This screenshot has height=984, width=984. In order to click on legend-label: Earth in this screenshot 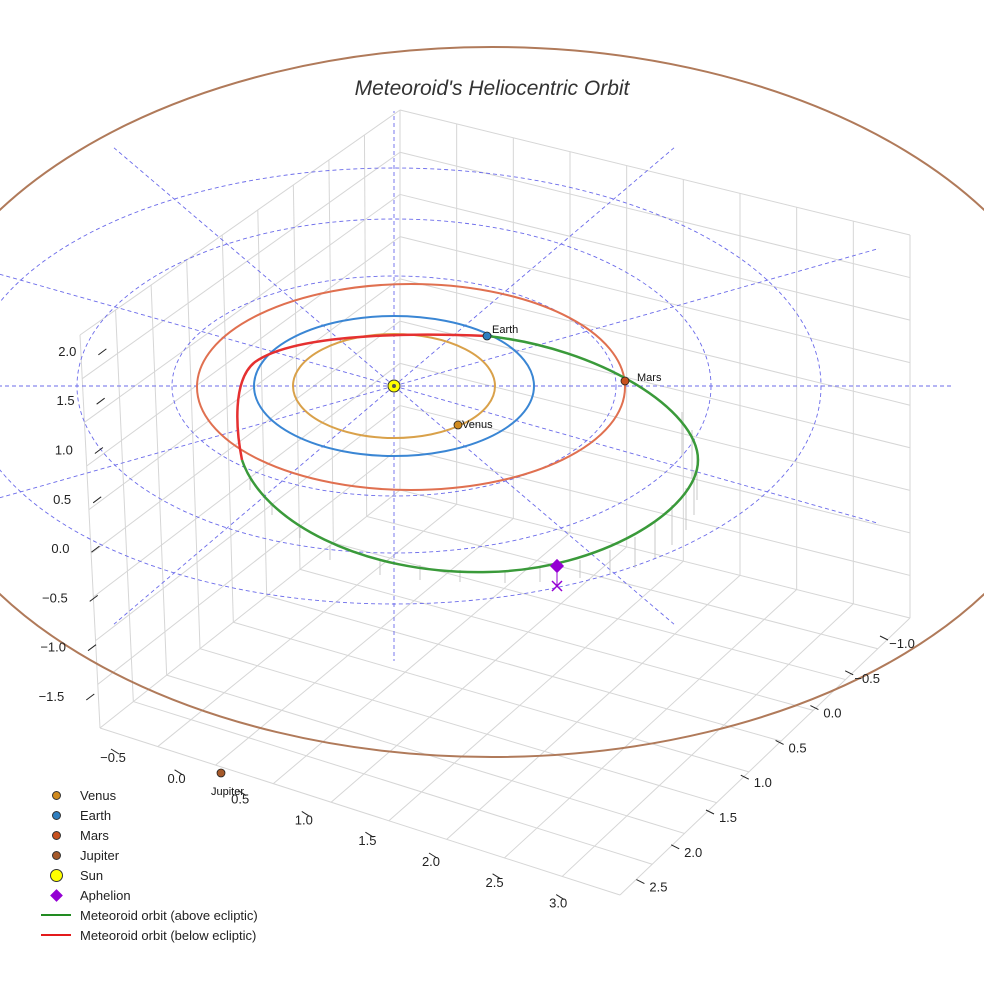, I will do `click(96, 815)`.